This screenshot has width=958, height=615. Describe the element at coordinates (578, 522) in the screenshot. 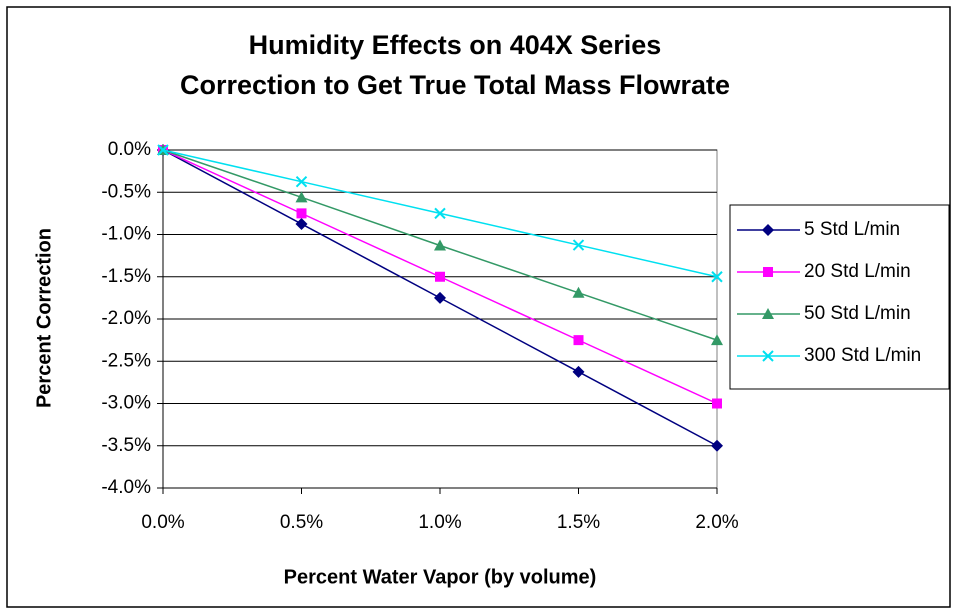

I see `x-tick-label: 1.5%` at that location.